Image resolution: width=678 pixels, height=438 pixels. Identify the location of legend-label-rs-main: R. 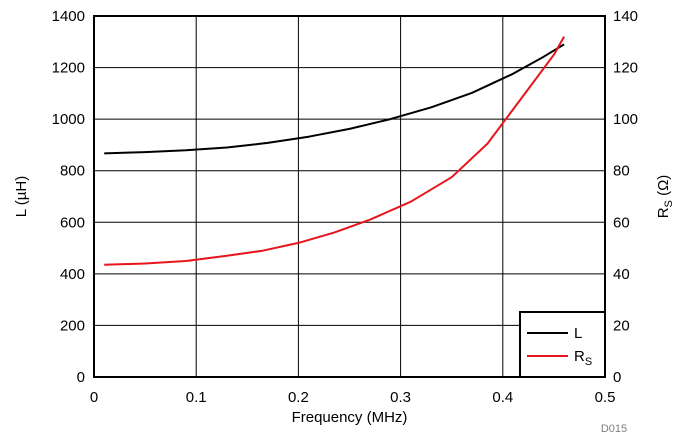
(579, 356).